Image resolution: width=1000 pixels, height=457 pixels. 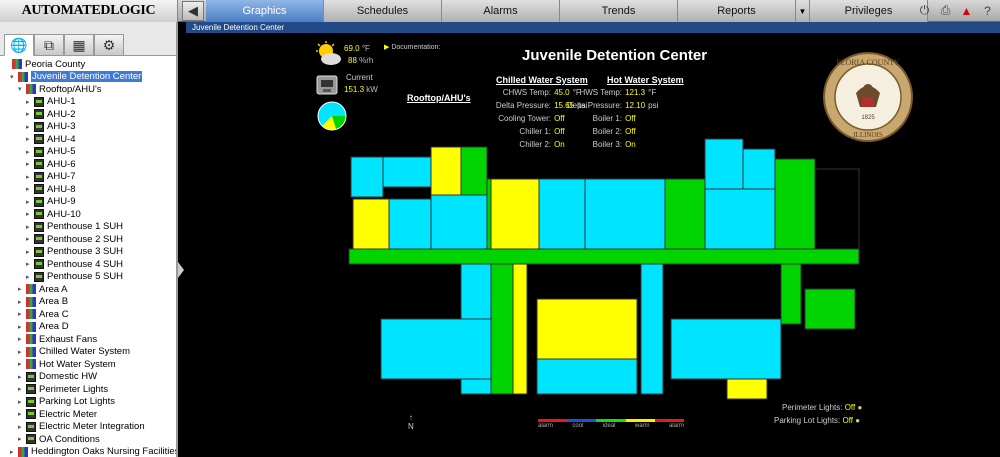 I want to click on tree-node: ▸ AHU-9, so click(x=51, y=202).